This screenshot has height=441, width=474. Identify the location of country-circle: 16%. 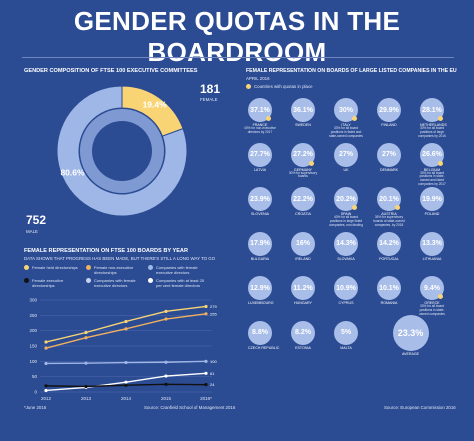
(303, 243).